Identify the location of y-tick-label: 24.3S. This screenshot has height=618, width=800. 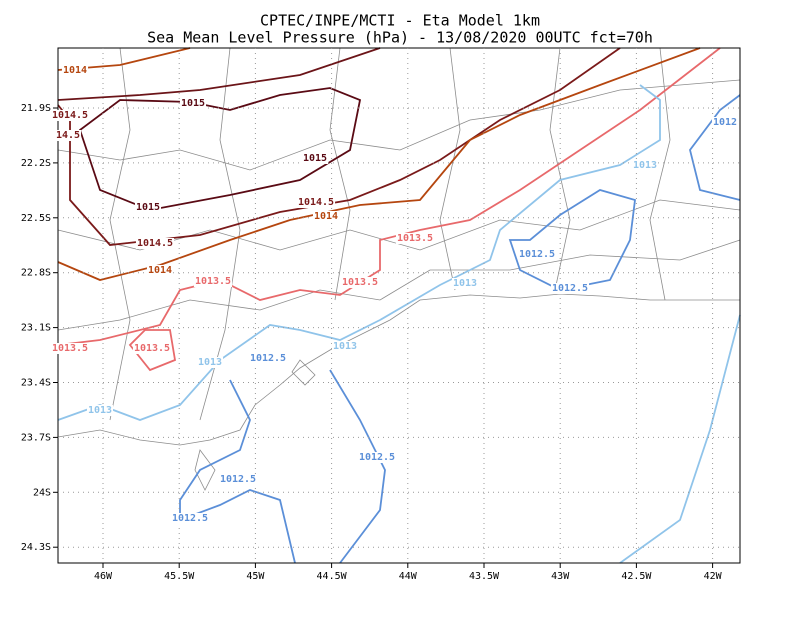
(36, 547).